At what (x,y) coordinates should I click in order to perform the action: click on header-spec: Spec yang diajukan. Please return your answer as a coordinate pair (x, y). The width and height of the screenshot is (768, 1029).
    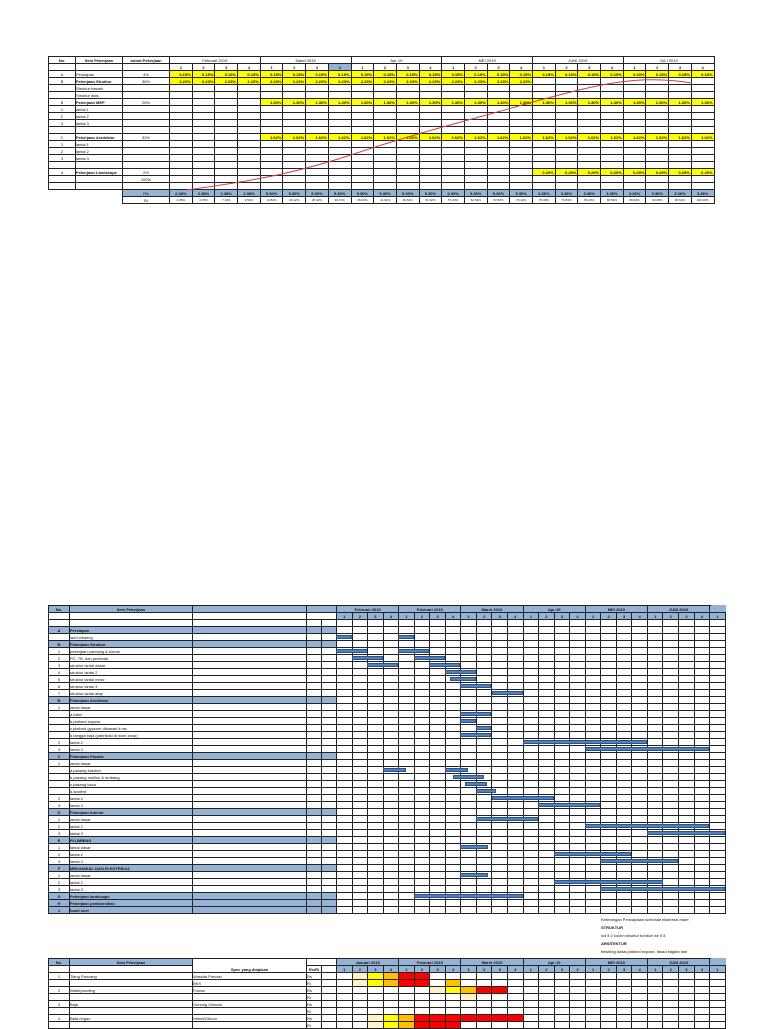
    Looking at the image, I should click on (249, 965).